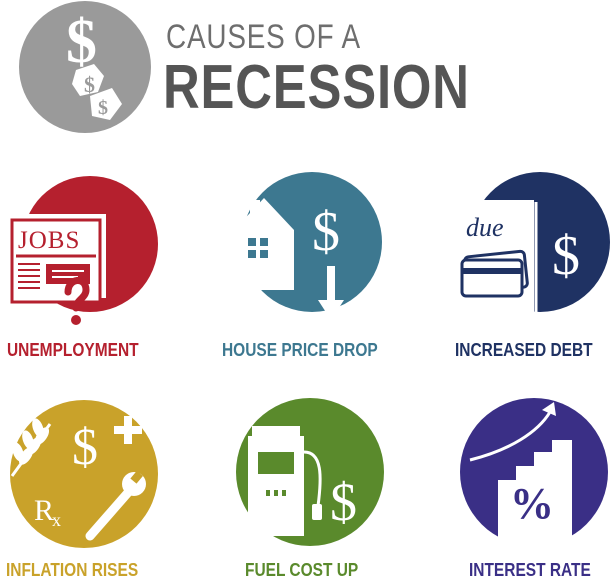 This screenshot has height=581, width=612. What do you see at coordinates (524, 350) in the screenshot?
I see `label-increased-debt: INCREASED DEBT` at bounding box center [524, 350].